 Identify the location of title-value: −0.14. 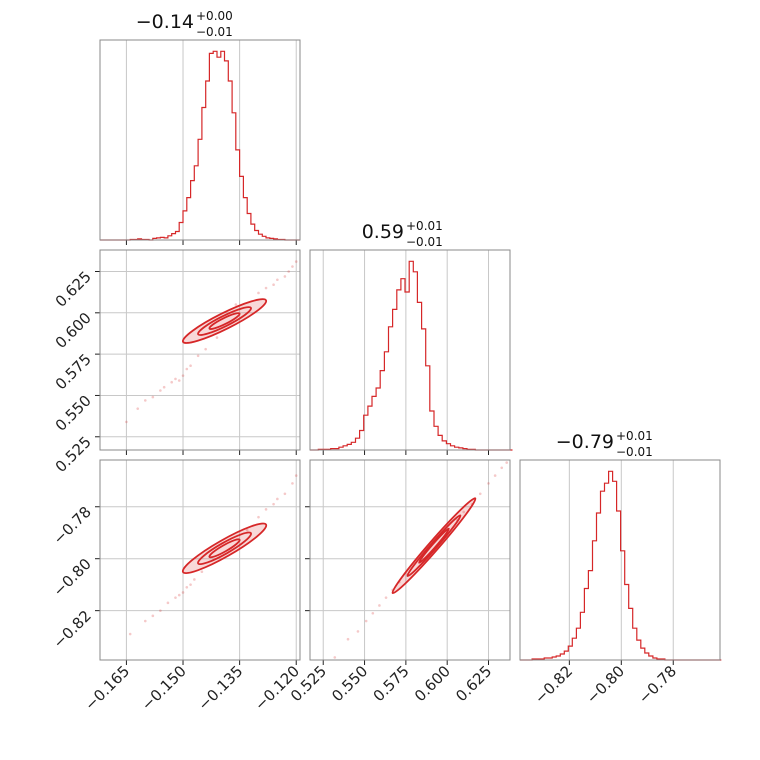
(165, 22).